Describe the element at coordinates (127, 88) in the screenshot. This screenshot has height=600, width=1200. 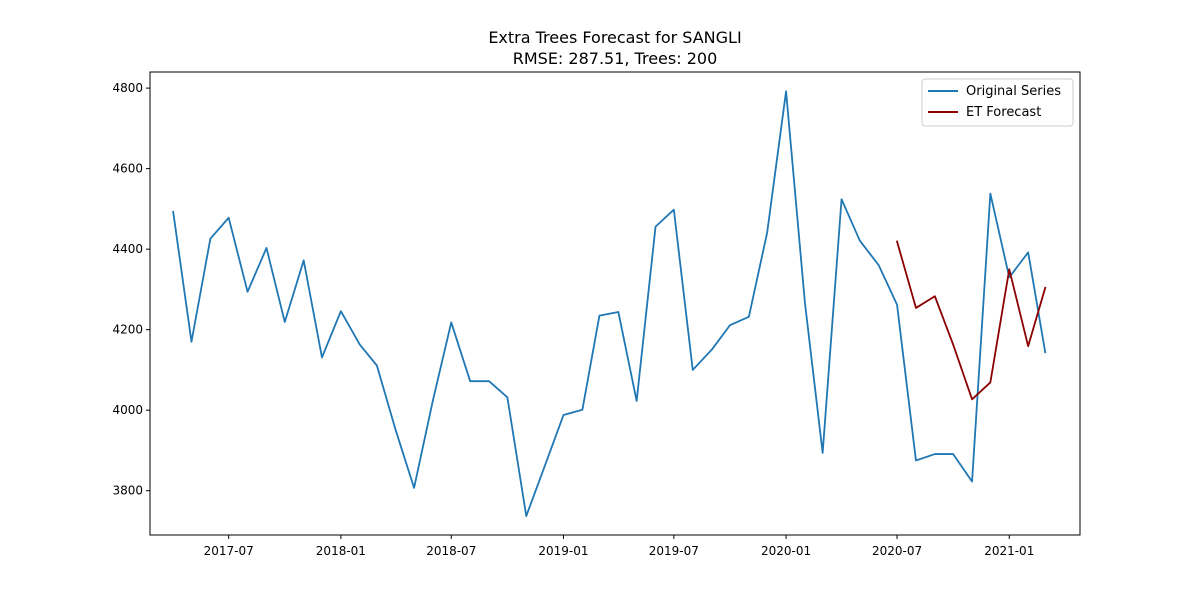
I see `y-tick-label: 4800` at that location.